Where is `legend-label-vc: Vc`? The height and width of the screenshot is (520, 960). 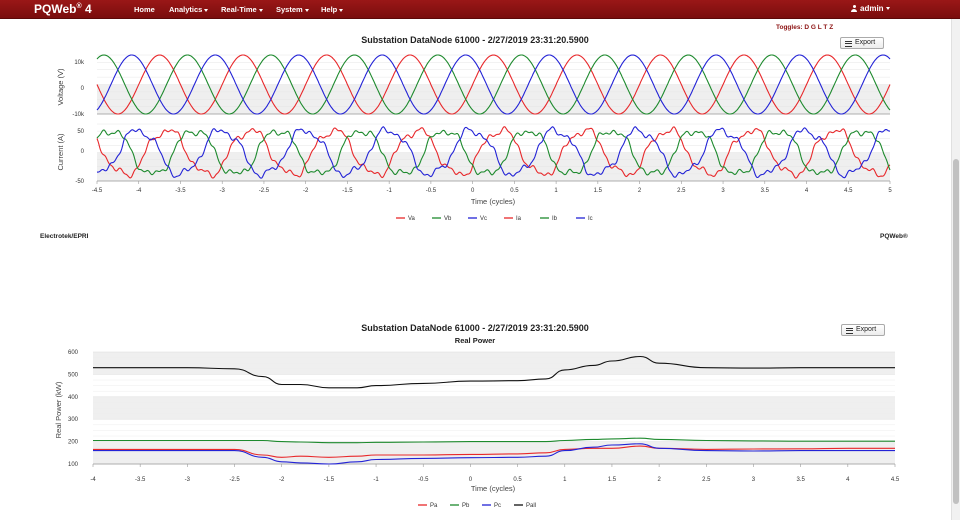 legend-label-vc: Vc is located at coordinates (483, 219).